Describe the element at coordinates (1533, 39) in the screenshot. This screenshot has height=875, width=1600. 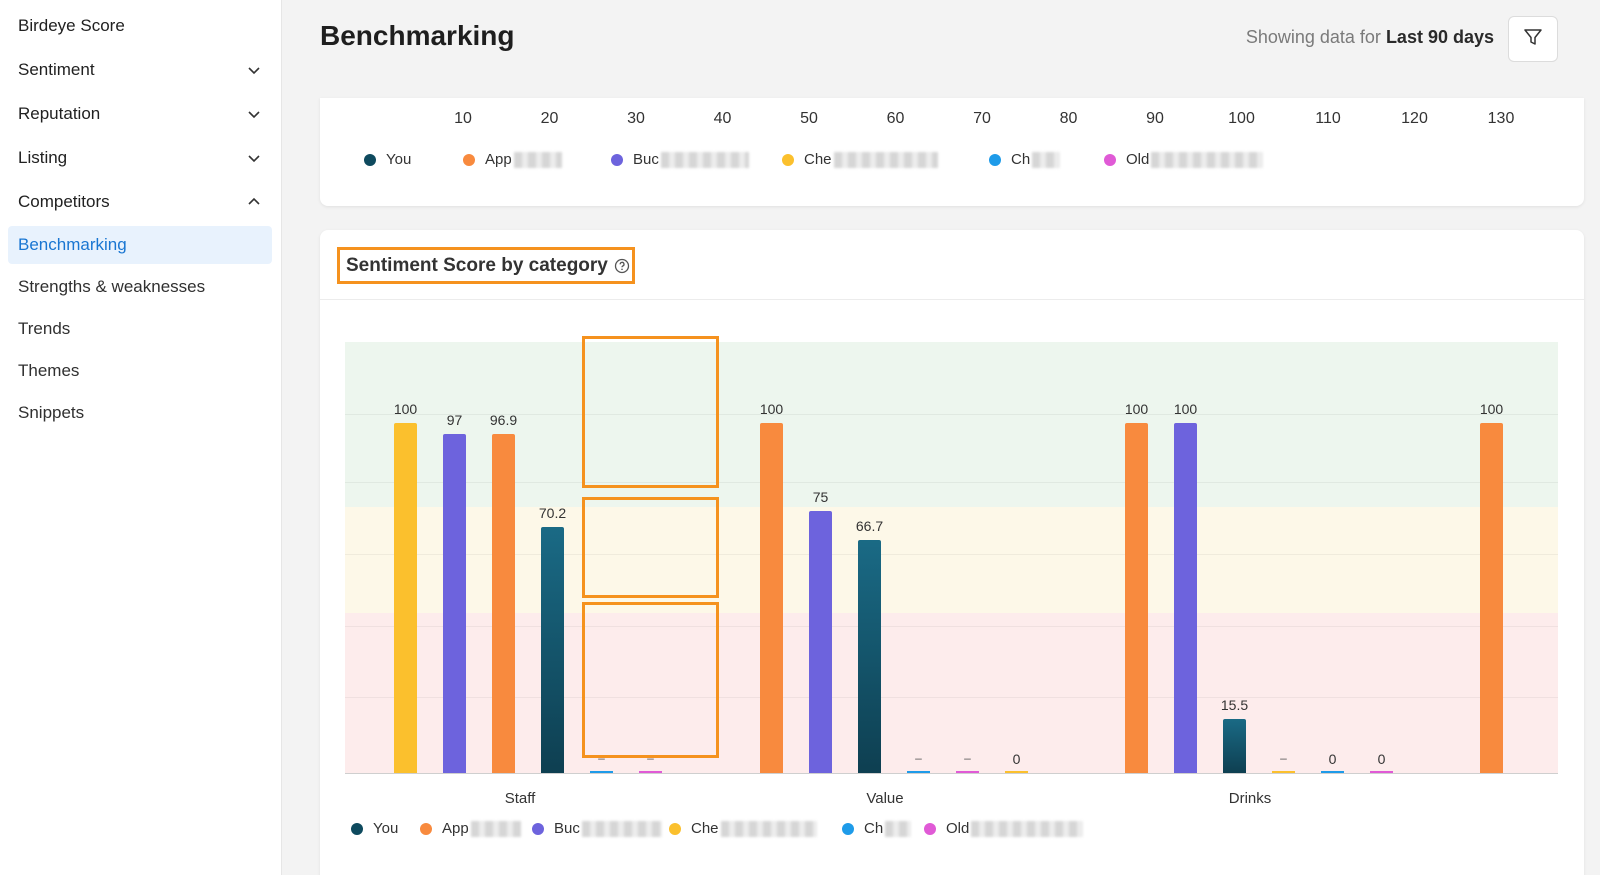
I see `filter-button` at that location.